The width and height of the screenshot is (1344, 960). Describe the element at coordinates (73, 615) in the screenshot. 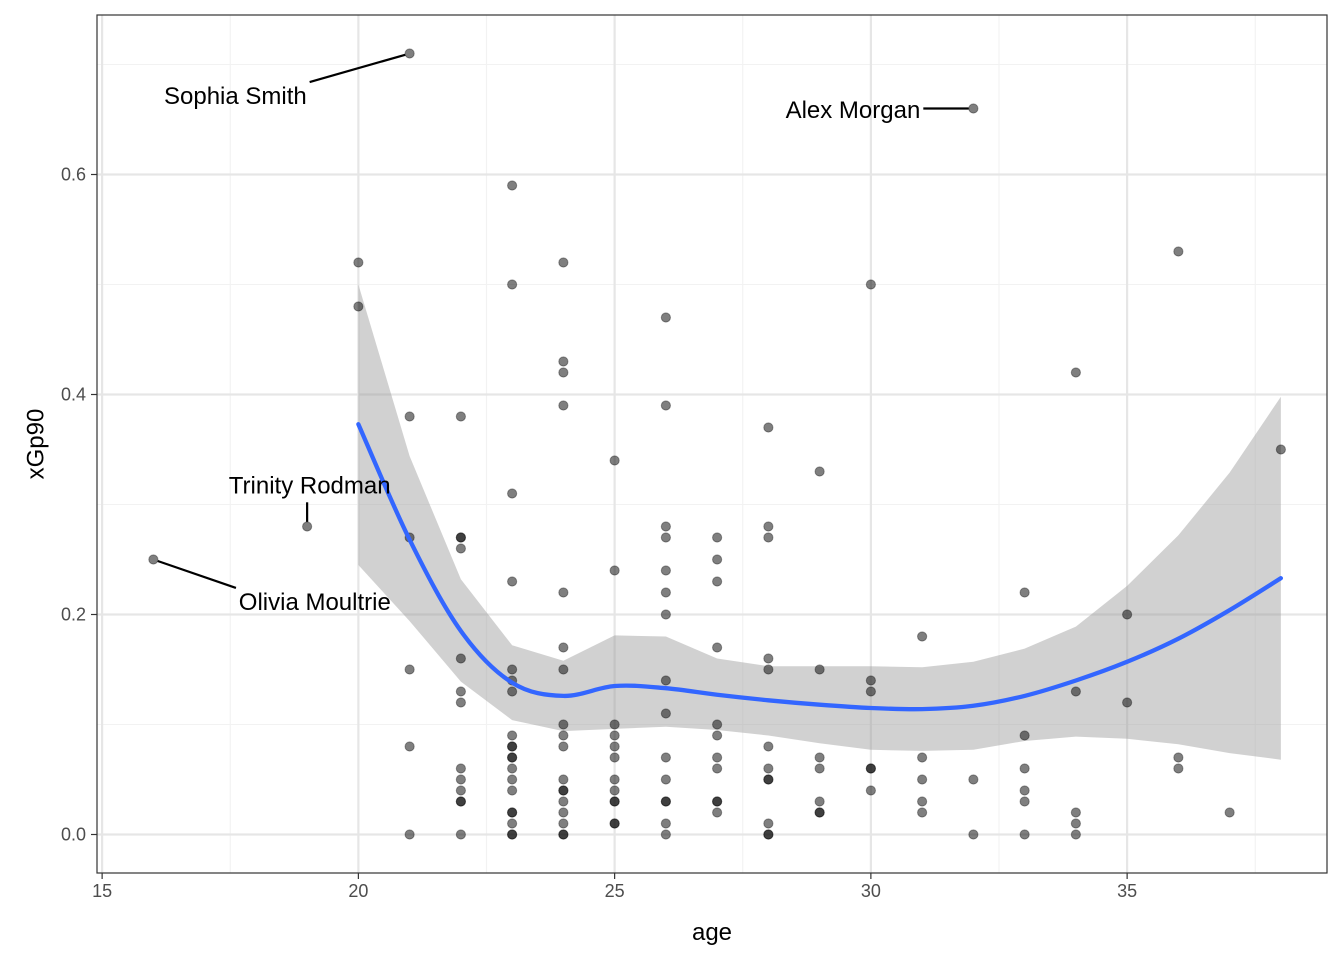

I see `y-tick-label: 0.2` at that location.